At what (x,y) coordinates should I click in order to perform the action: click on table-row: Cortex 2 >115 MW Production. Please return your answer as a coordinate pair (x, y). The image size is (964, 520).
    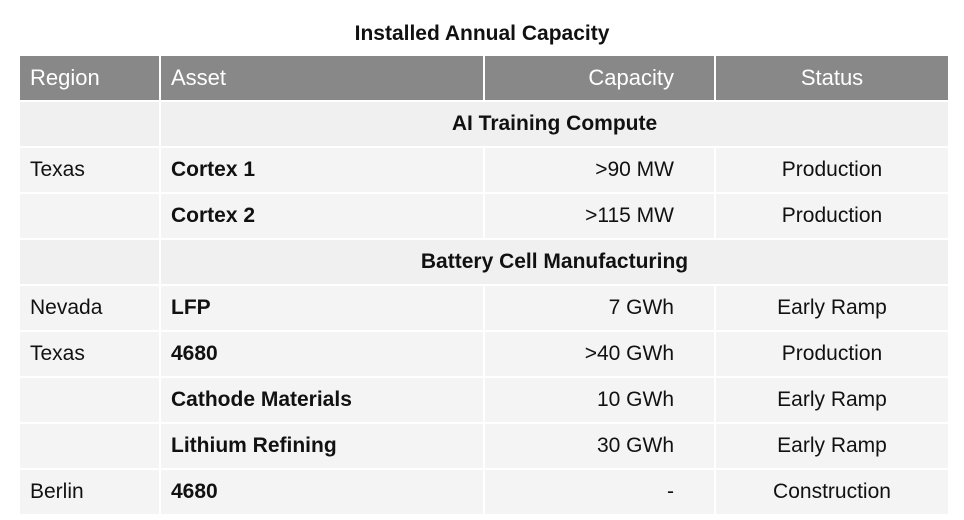
    Looking at the image, I should click on (484, 215).